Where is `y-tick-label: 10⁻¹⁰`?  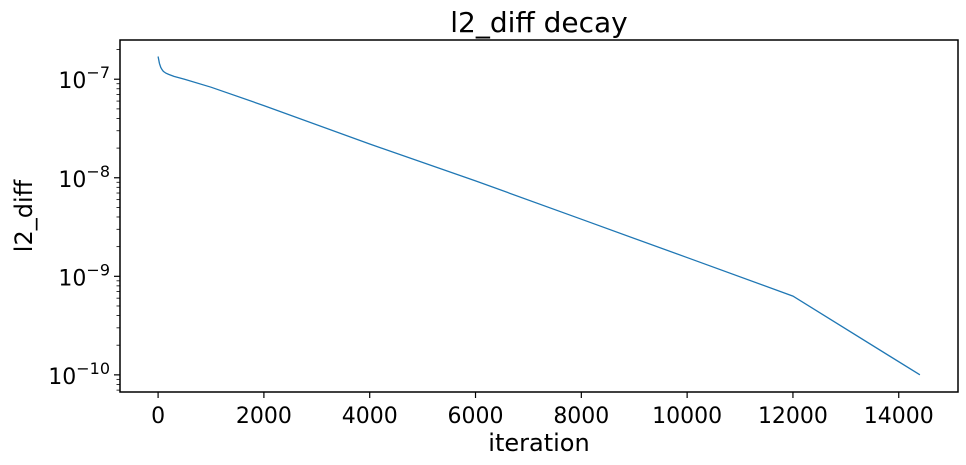 y-tick-label: 10⁻¹⁰ is located at coordinates (79, 374).